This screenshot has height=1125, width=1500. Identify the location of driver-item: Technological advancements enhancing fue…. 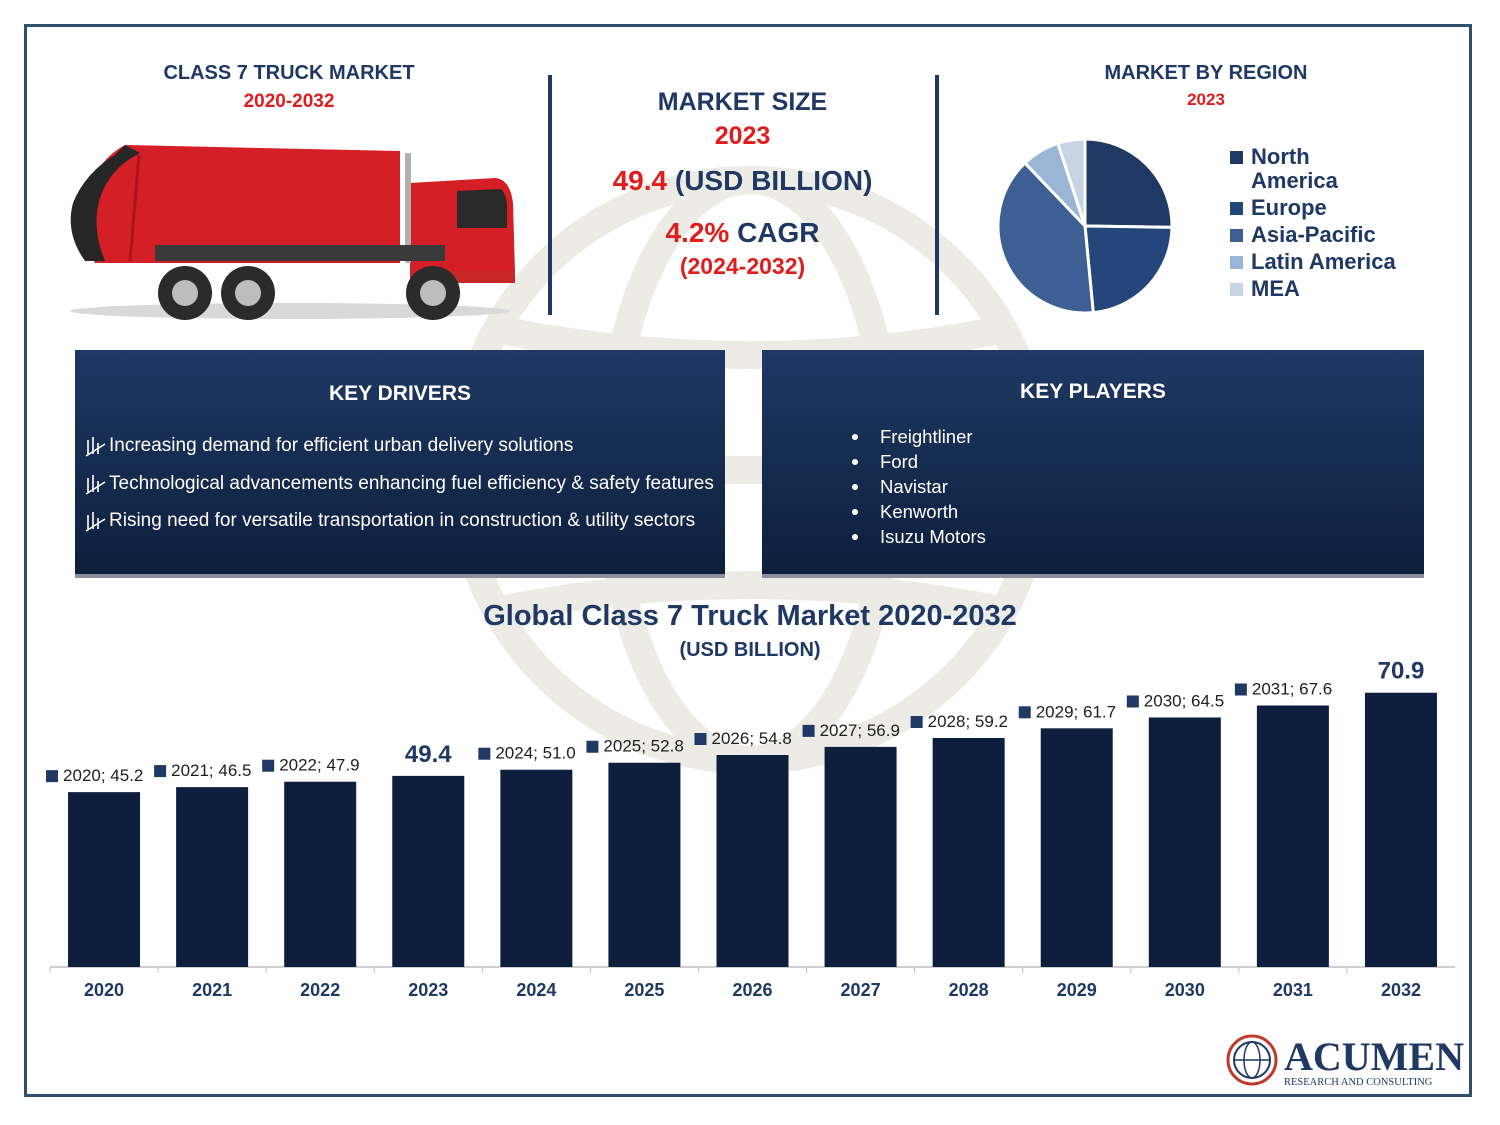
(399, 484).